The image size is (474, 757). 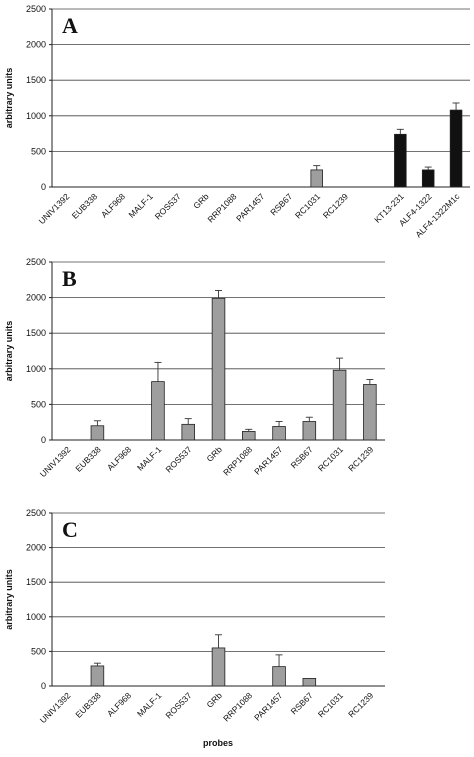 I want to click on panel-letter: A, so click(x=70, y=25).